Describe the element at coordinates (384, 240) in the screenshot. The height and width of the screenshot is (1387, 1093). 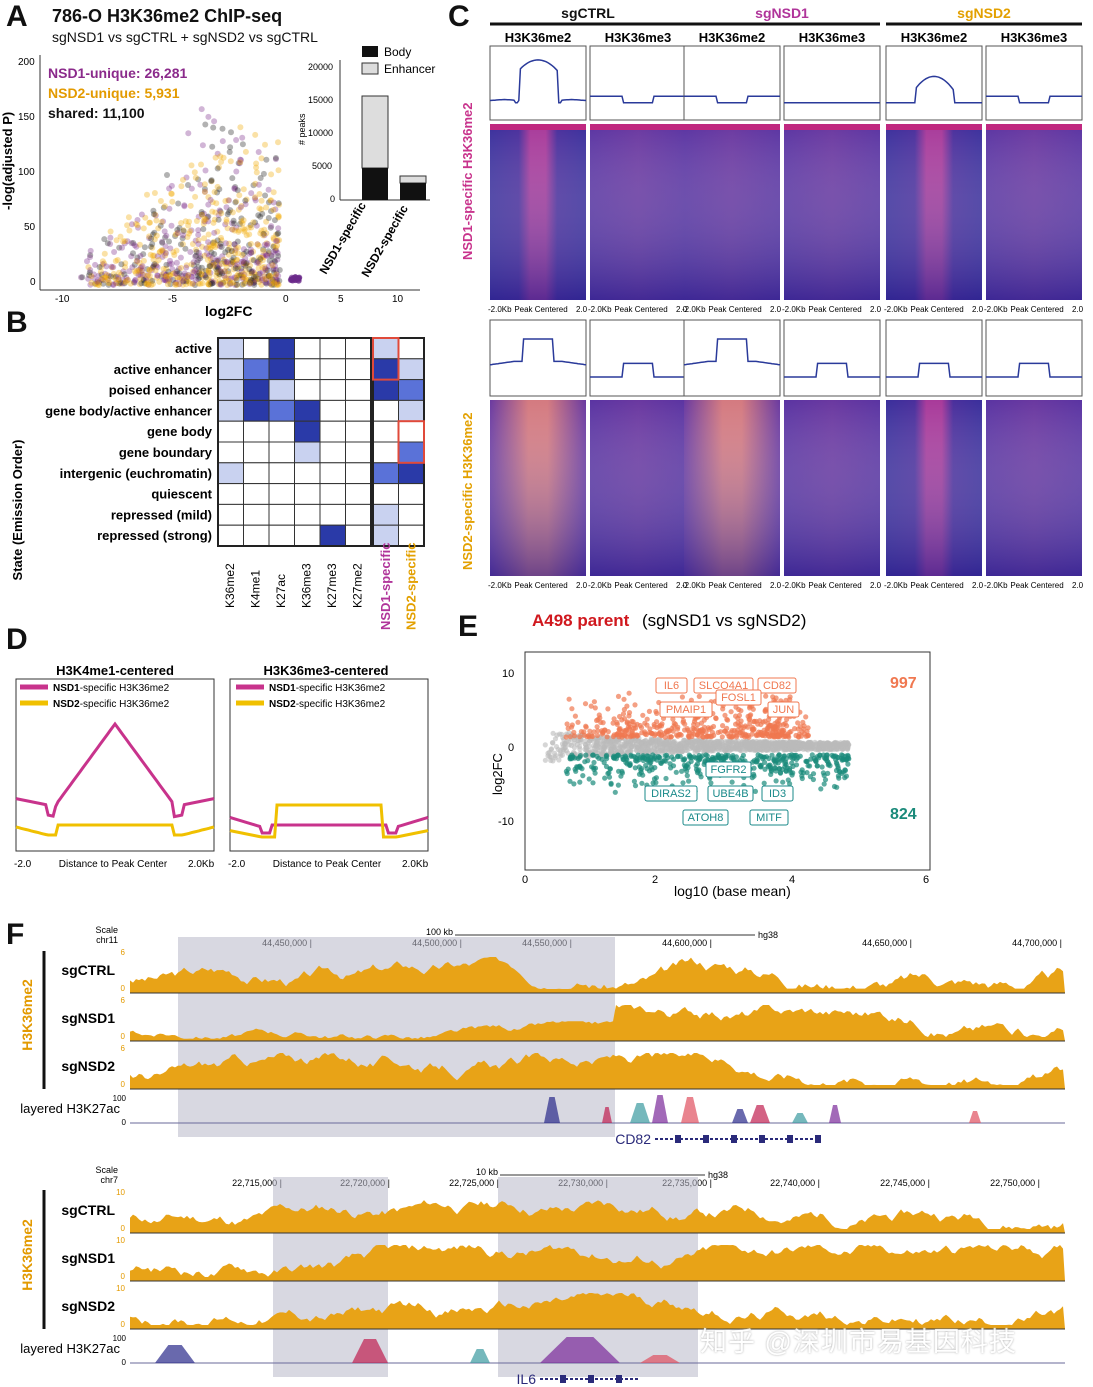
I see `inset-cat-nsd2: NSD2-specific` at that location.